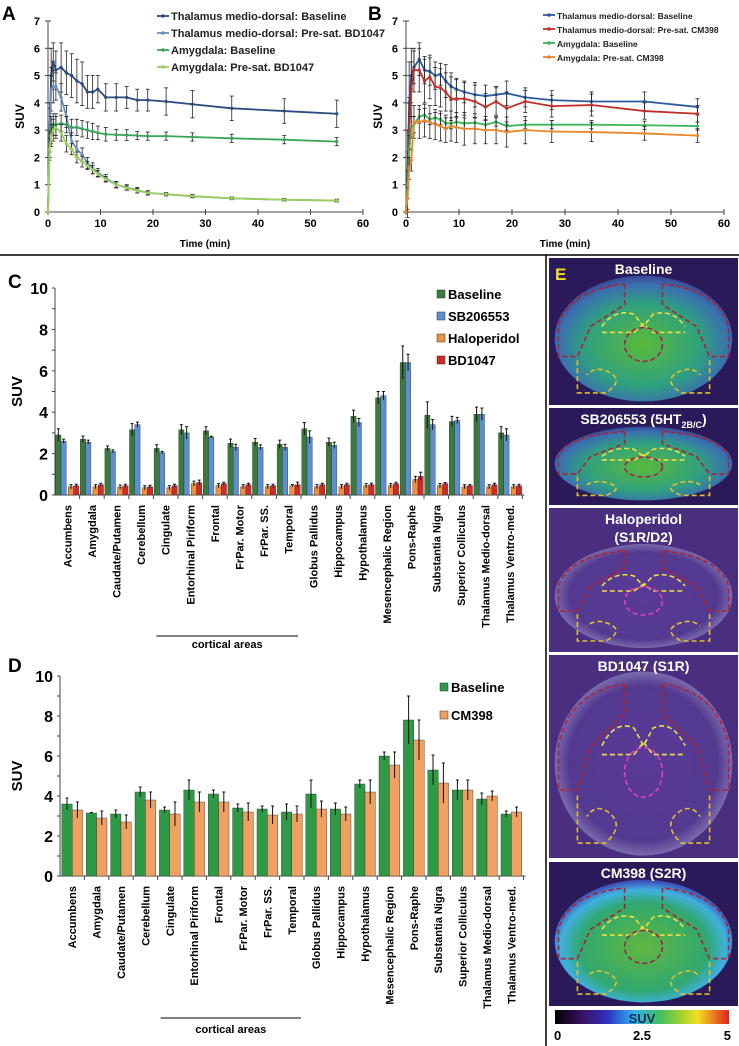  Describe the element at coordinates (727, 1035) in the screenshot. I see `colorbar-tick-label: 5` at that location.